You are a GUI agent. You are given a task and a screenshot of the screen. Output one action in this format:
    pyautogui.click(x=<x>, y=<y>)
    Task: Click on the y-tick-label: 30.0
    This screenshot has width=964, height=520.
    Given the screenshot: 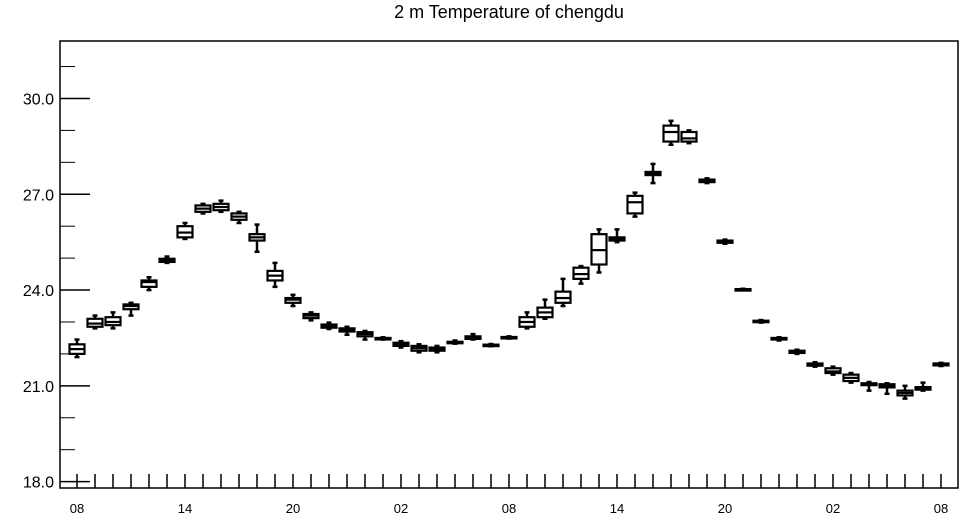 What is the action you would take?
    pyautogui.click(x=38, y=99)
    